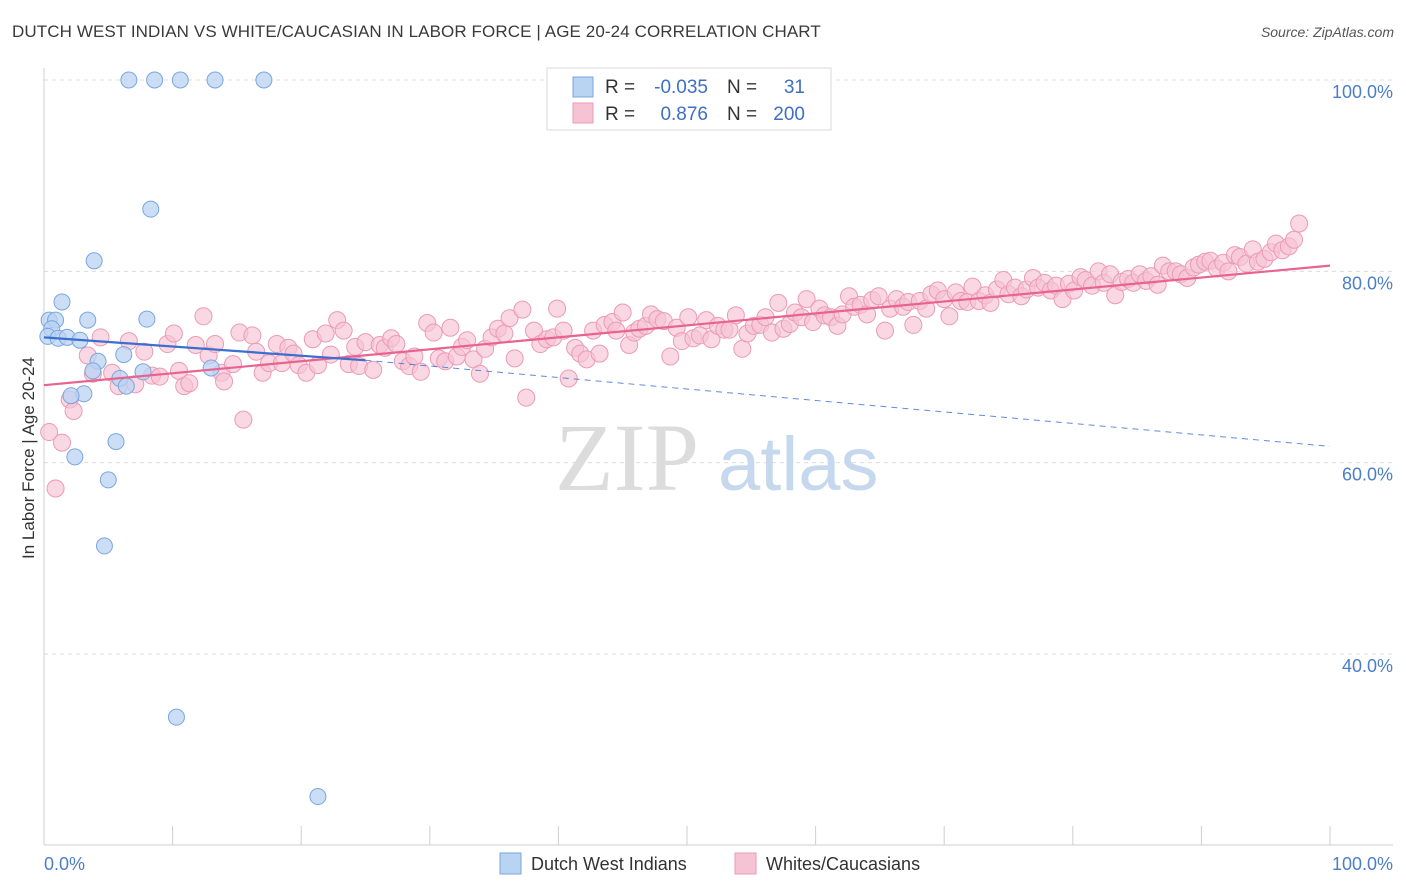  What do you see at coordinates (745, 863) in the screenshot?
I see `legend-swatch-whites-caucasians` at bounding box center [745, 863].